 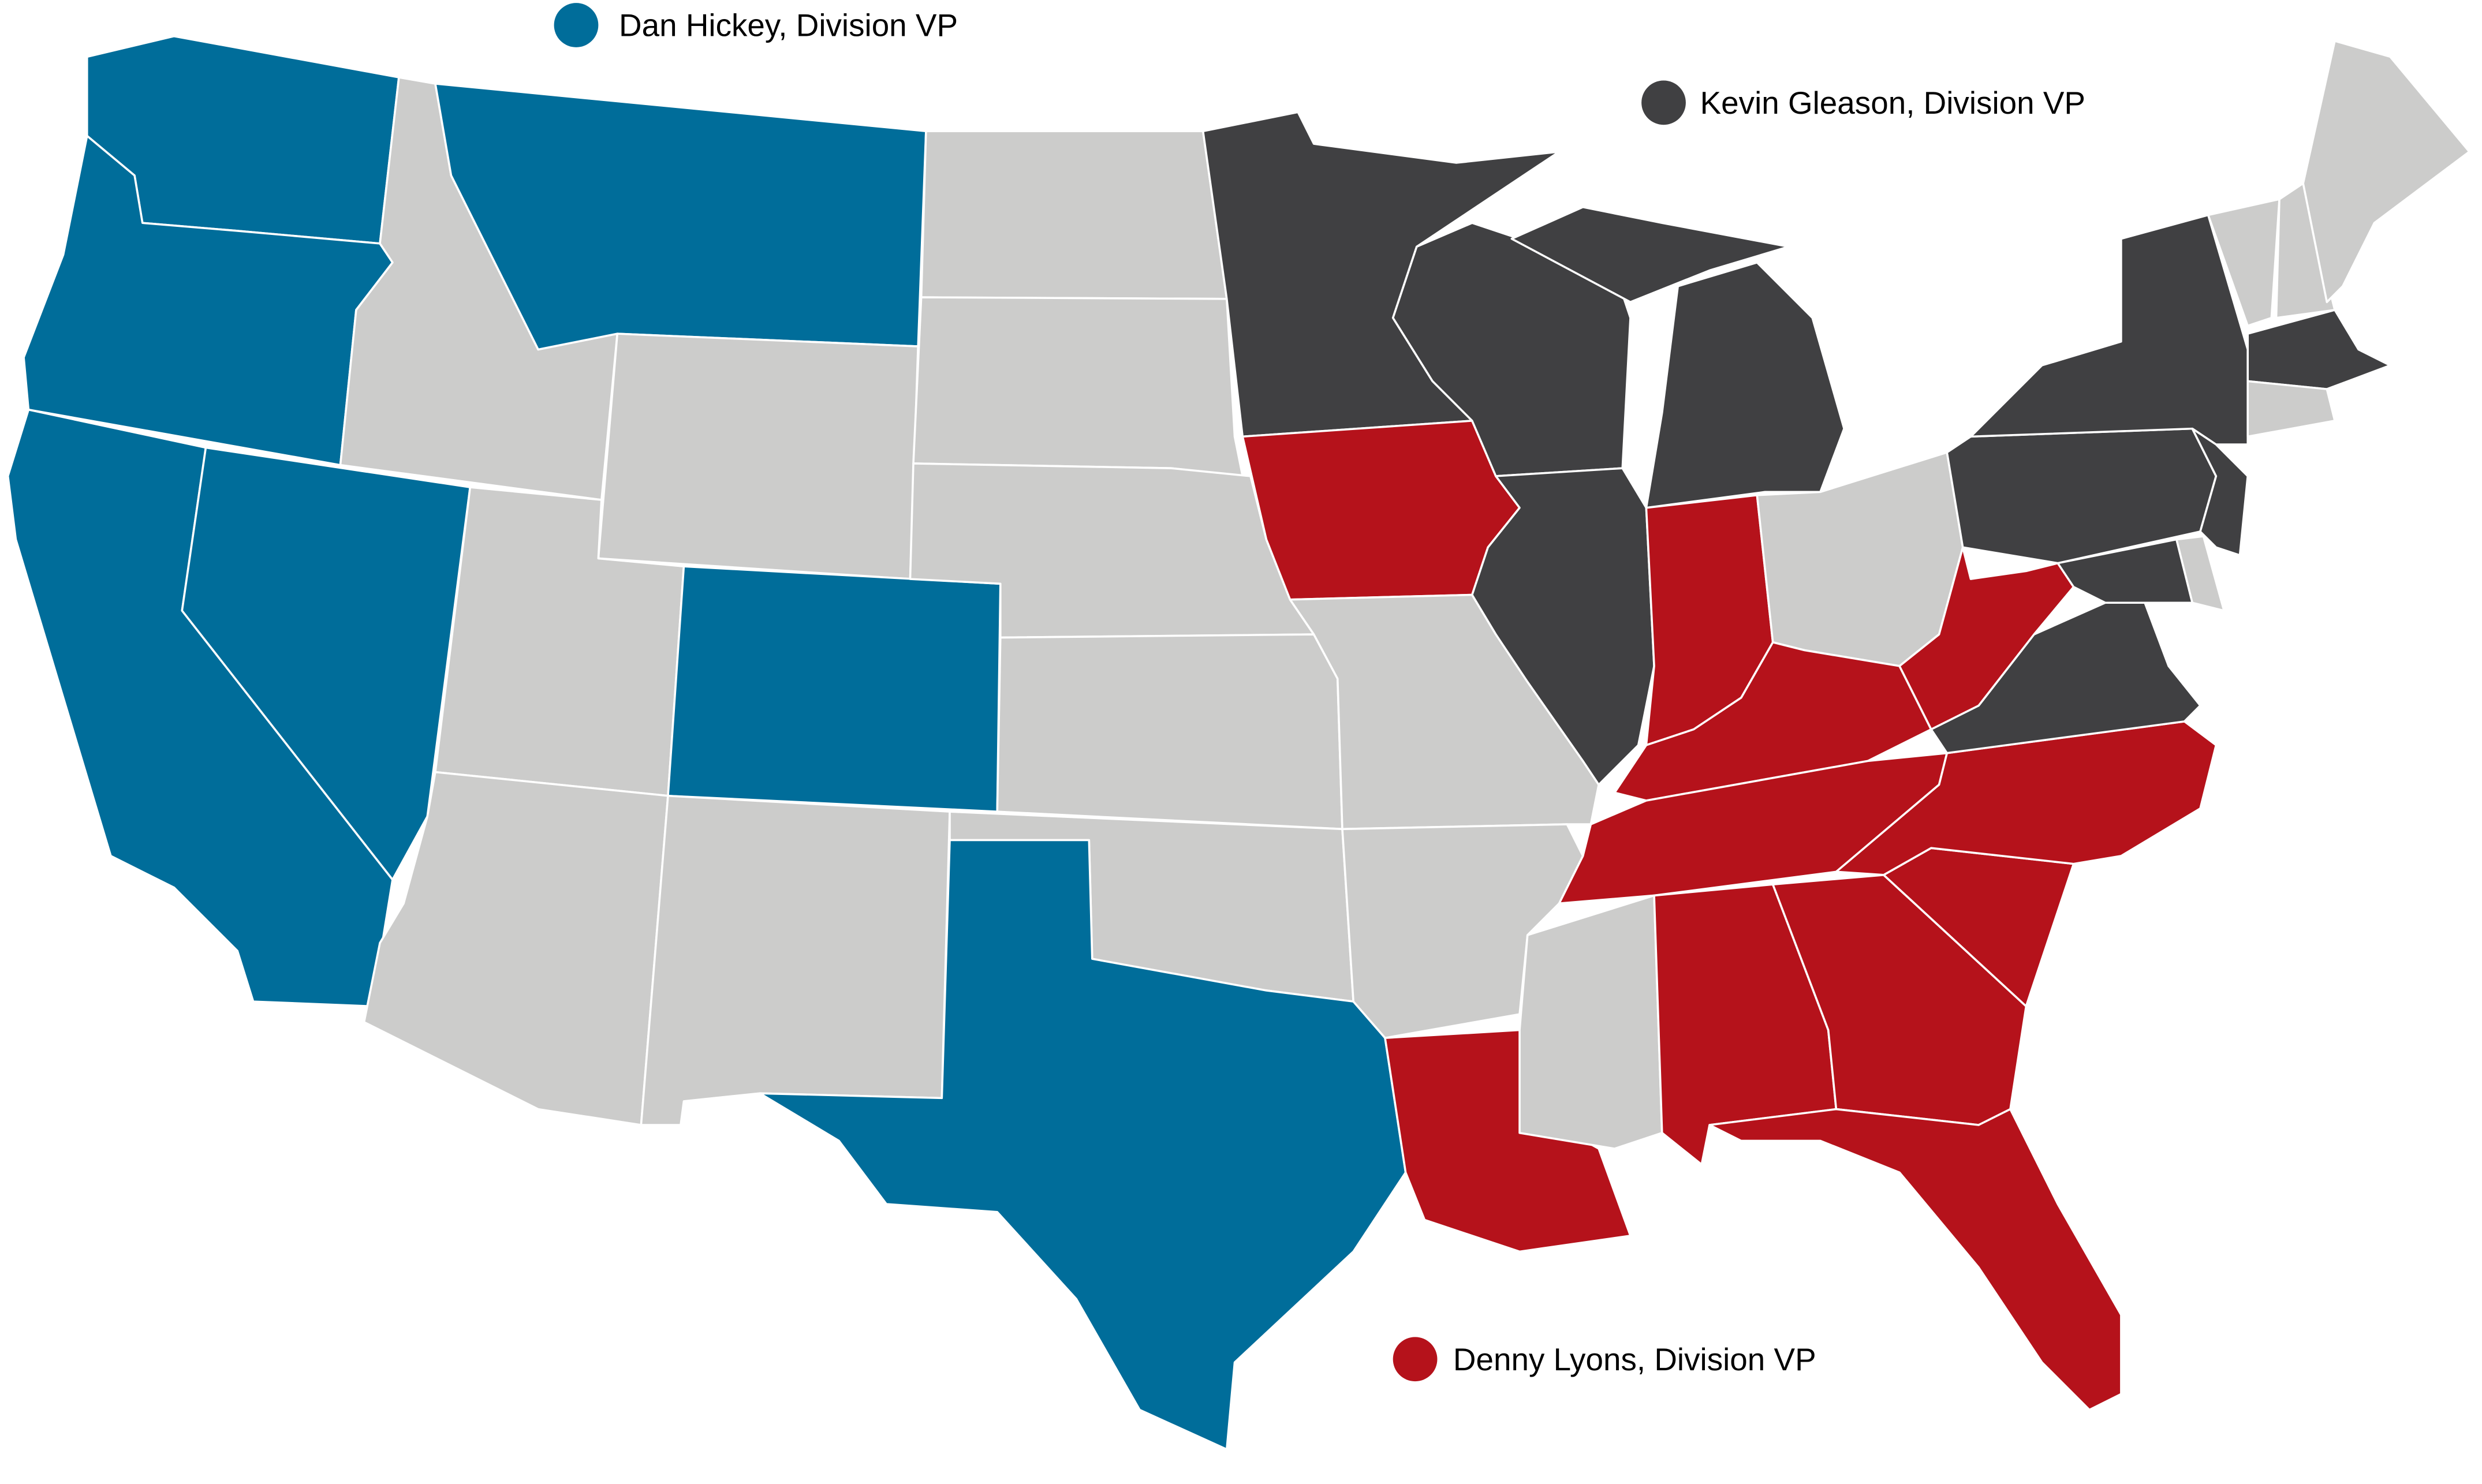 What do you see at coordinates (835, 689) in the screenshot?
I see `state-co` at bounding box center [835, 689].